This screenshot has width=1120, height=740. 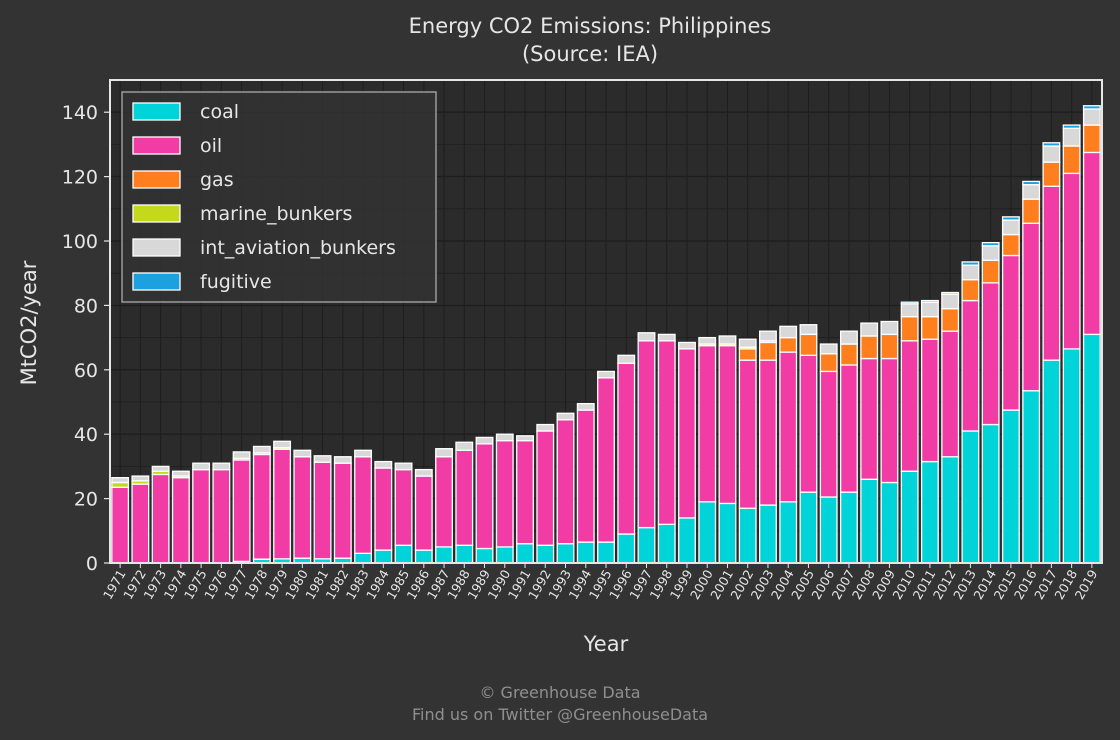 I want to click on bar-int_aviation_bunkers-1975, so click(x=201, y=466).